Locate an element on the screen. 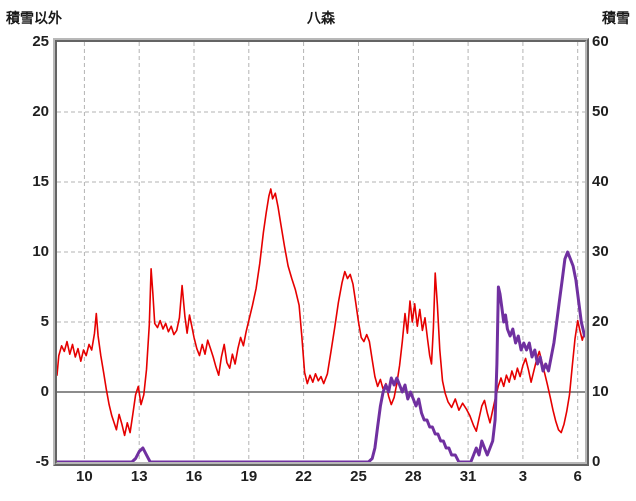  x-axis-tick: 31 is located at coordinates (468, 476).